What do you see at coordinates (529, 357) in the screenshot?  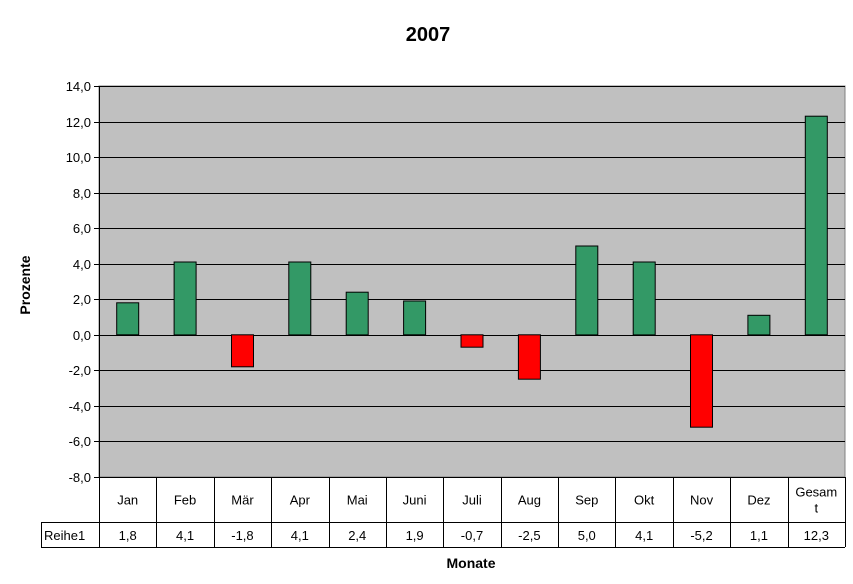 I see `bar-aug` at bounding box center [529, 357].